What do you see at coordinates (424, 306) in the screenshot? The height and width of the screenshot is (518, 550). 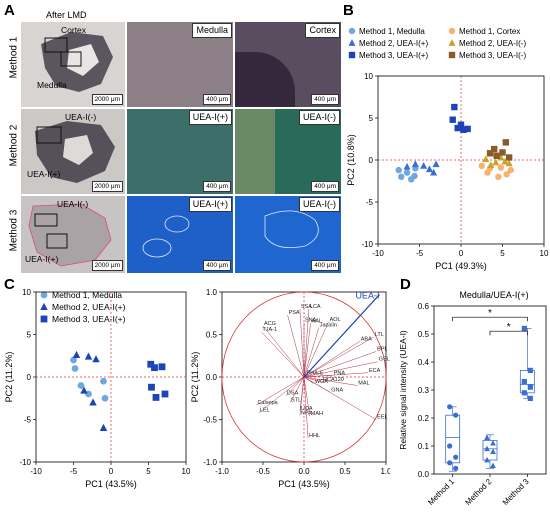 I see `y-tick-label: 0.6` at bounding box center [424, 306].